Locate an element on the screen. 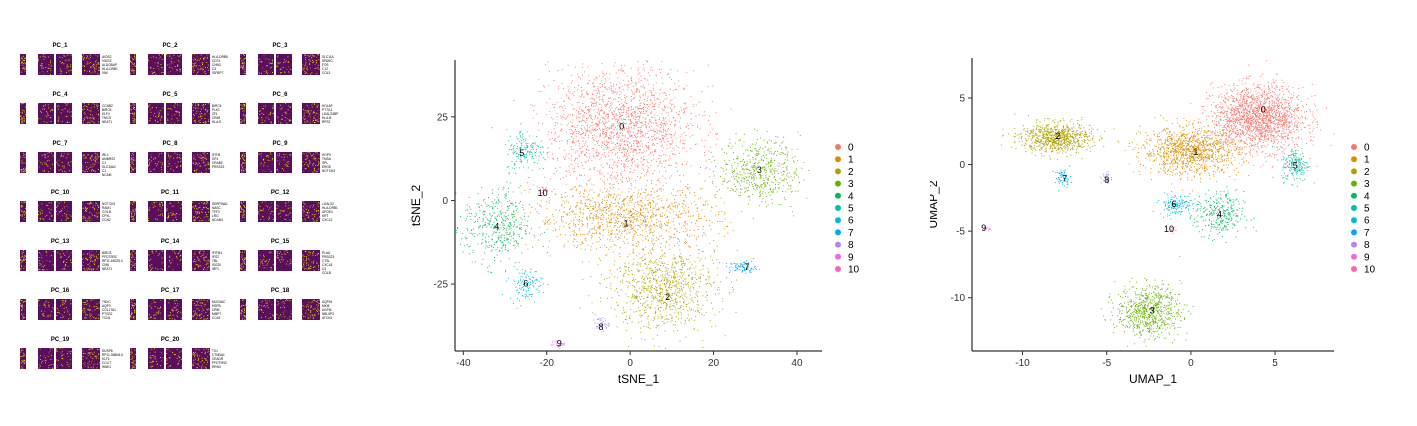  gene-label: TNXC is located at coordinates (106, 302).